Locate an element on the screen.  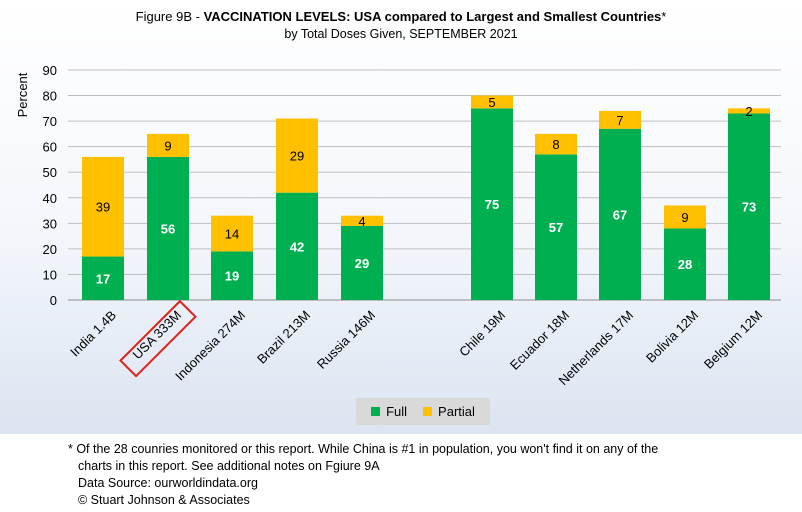
data-label-full: 67 is located at coordinates (620, 214).